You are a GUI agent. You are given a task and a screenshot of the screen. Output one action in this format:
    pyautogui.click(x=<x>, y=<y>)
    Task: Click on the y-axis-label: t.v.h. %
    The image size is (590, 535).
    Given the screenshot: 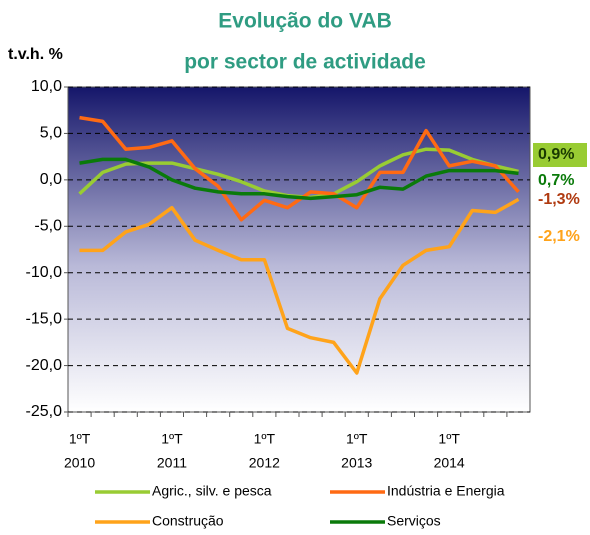 What is the action you would take?
    pyautogui.click(x=35, y=54)
    